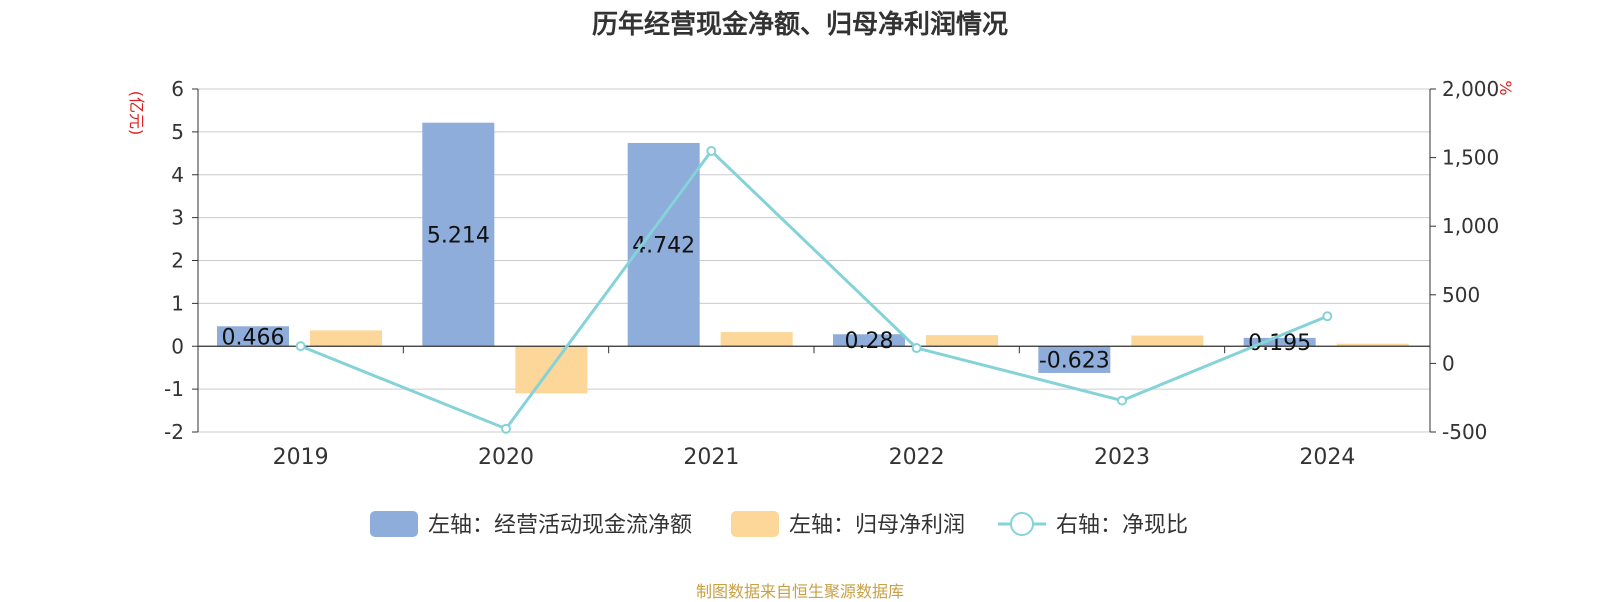 This screenshot has width=1600, height=602. I want to click on legend-swatch-cash-flow, so click(394, 524).